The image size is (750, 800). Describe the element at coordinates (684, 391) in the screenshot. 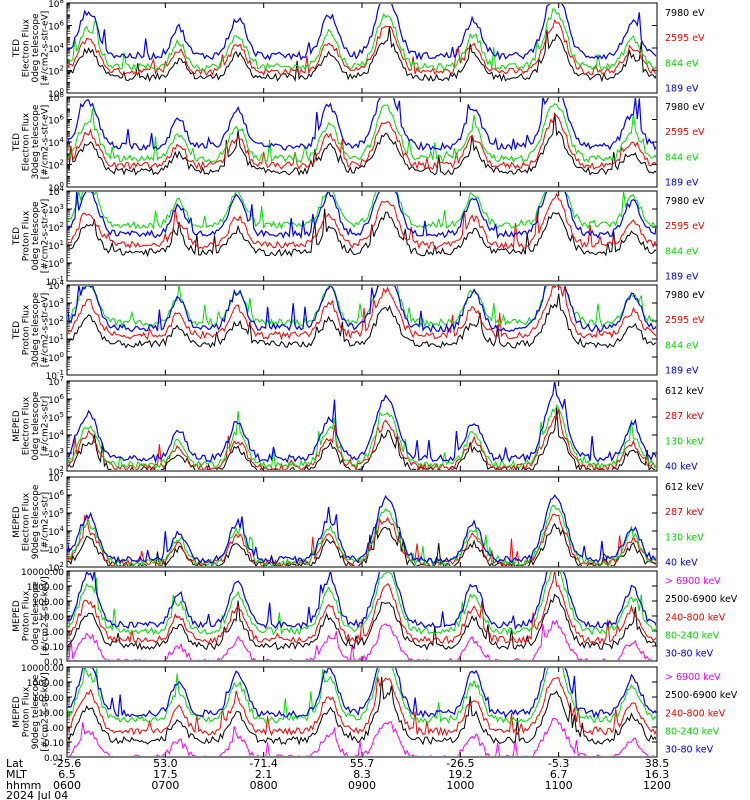

I see `legend-entry: 612 keV` at that location.